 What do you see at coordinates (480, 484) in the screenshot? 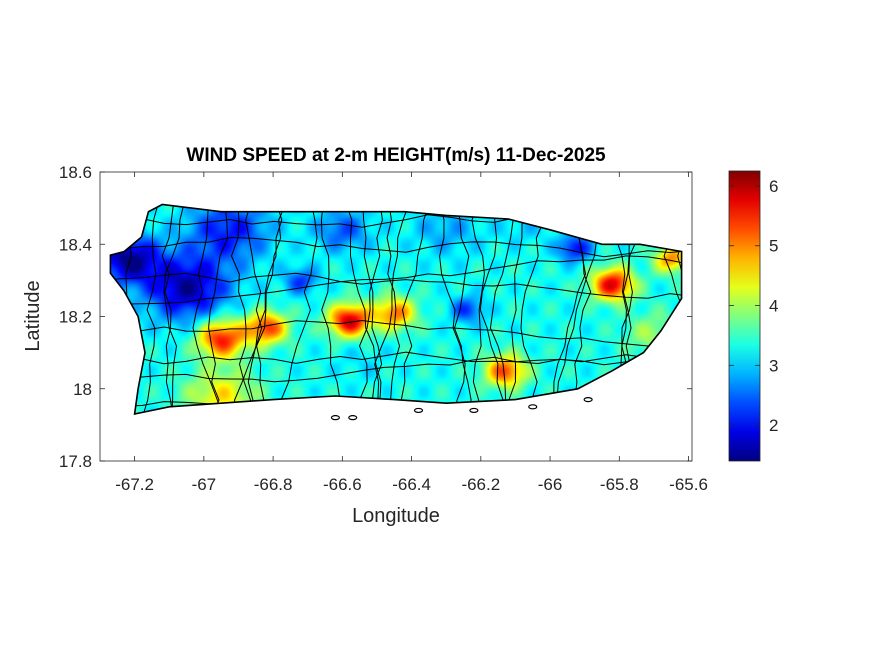
I see `x-tick-label: -66.2` at bounding box center [480, 484].